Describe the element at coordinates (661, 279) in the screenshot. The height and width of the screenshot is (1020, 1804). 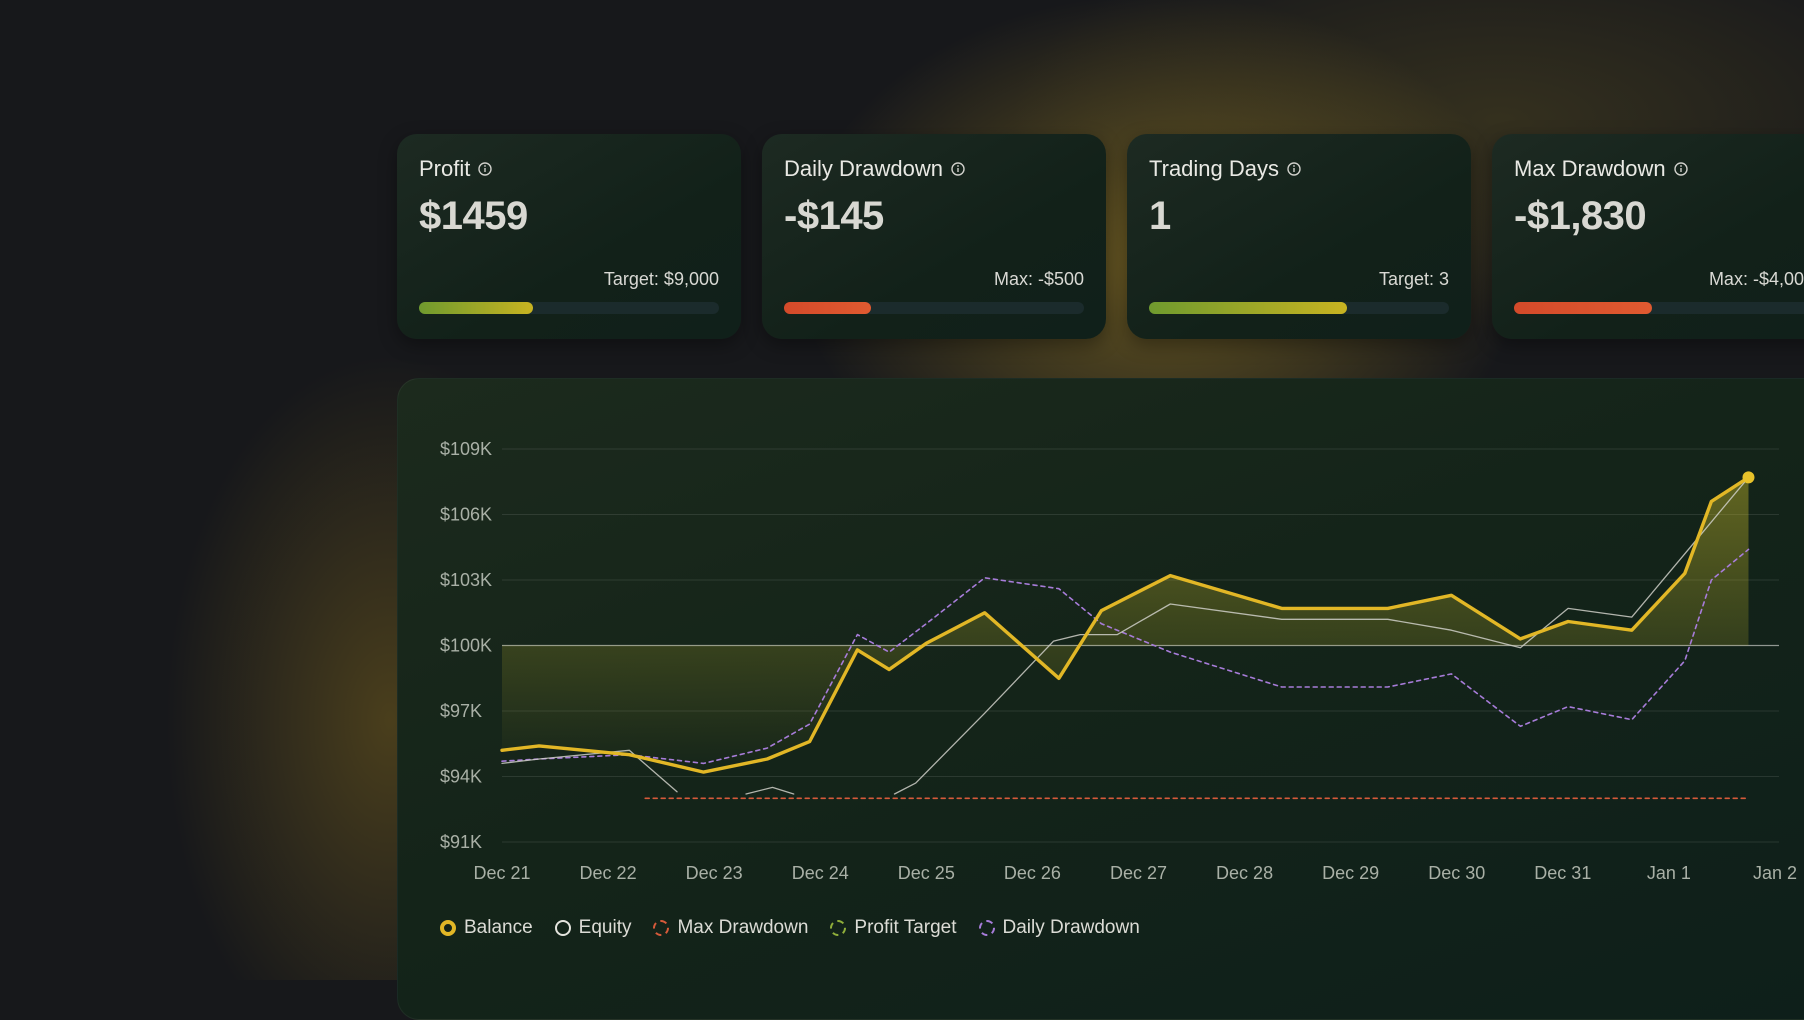
I see `card-target: Target: $9,000` at that location.